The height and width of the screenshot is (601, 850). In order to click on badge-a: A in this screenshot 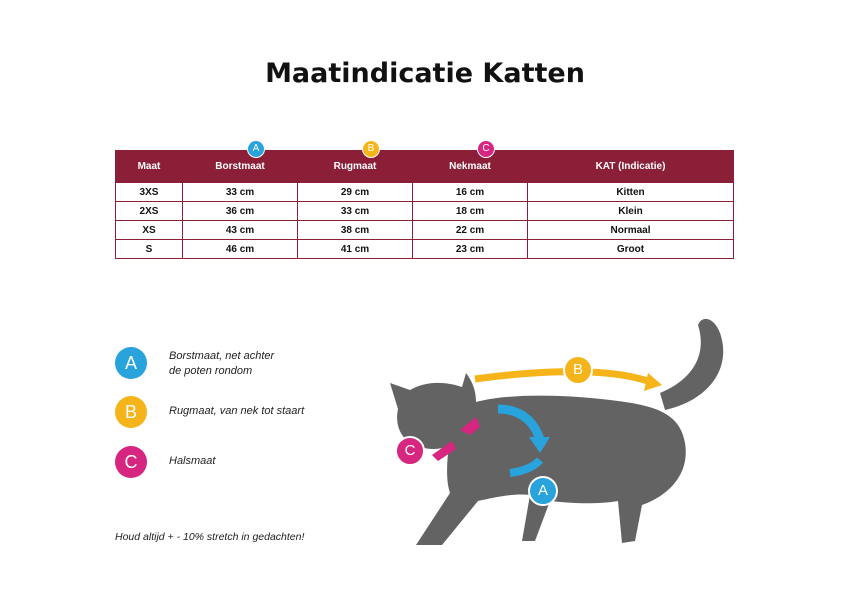, I will do `click(256, 149)`.